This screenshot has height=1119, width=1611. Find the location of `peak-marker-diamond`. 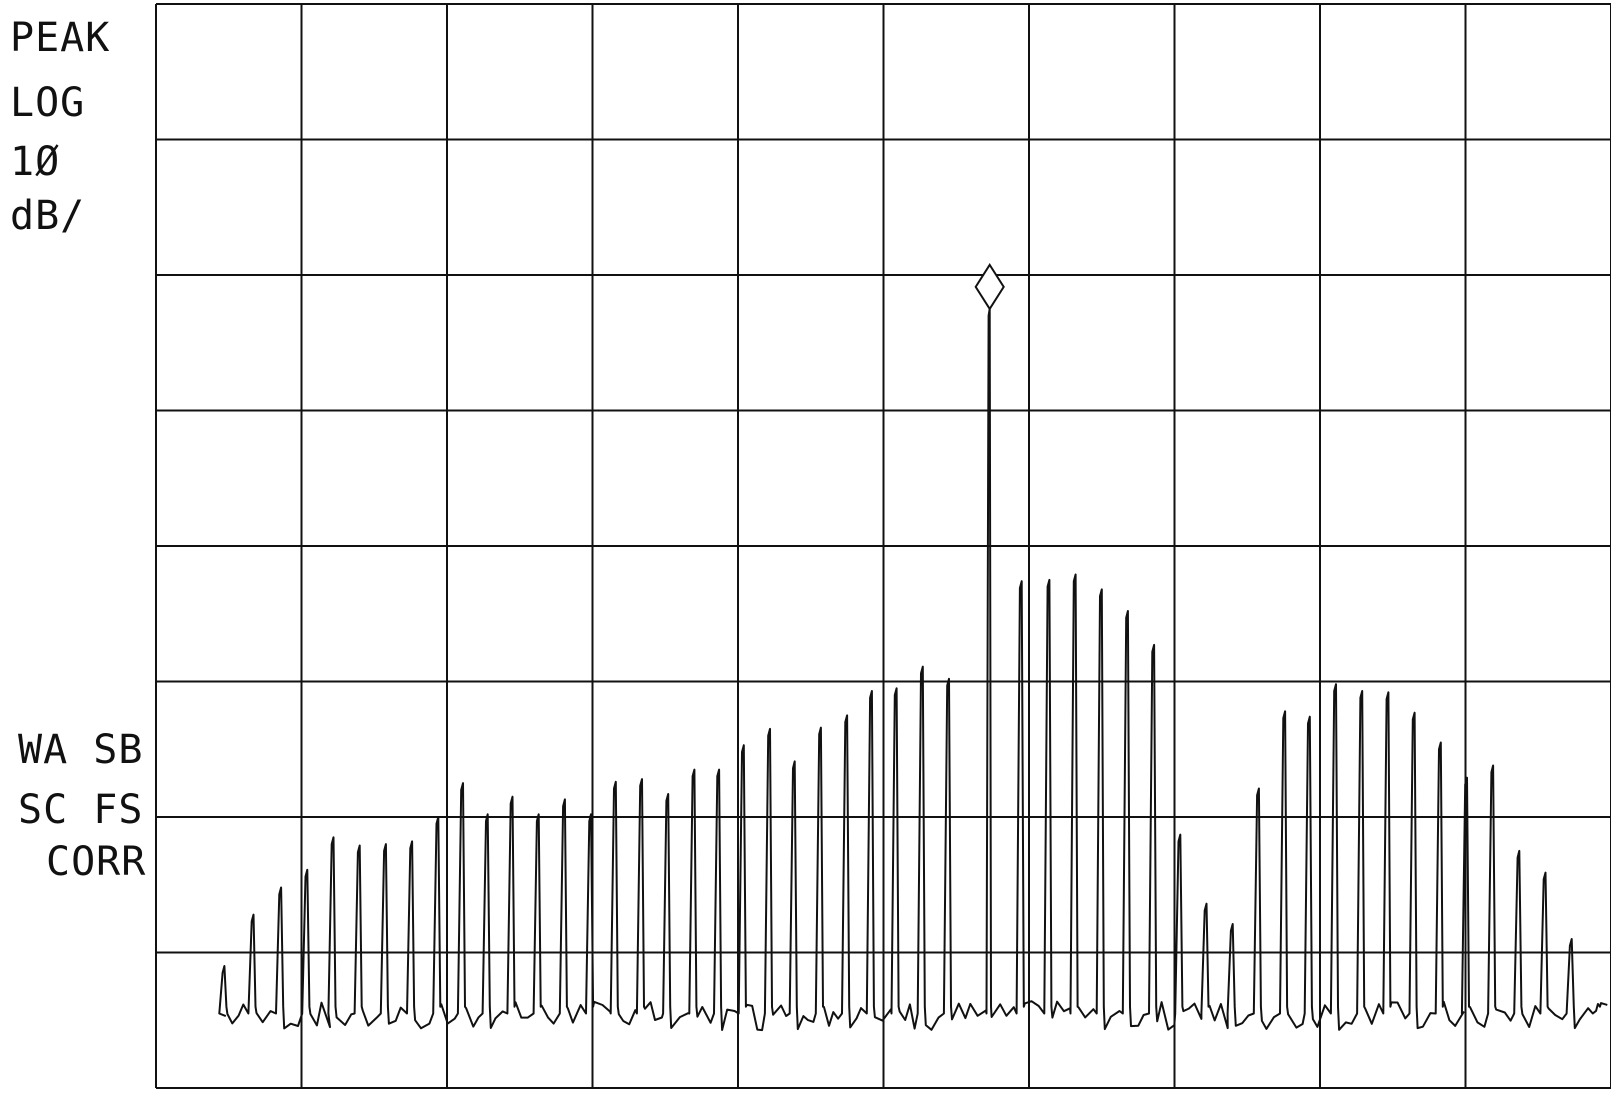

peak-marker-diamond is located at coordinates (989, 287).